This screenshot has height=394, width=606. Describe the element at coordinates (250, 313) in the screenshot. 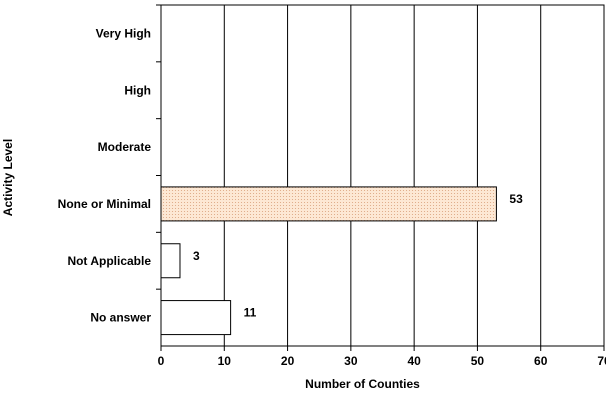

I see `data-label: 11` at that location.